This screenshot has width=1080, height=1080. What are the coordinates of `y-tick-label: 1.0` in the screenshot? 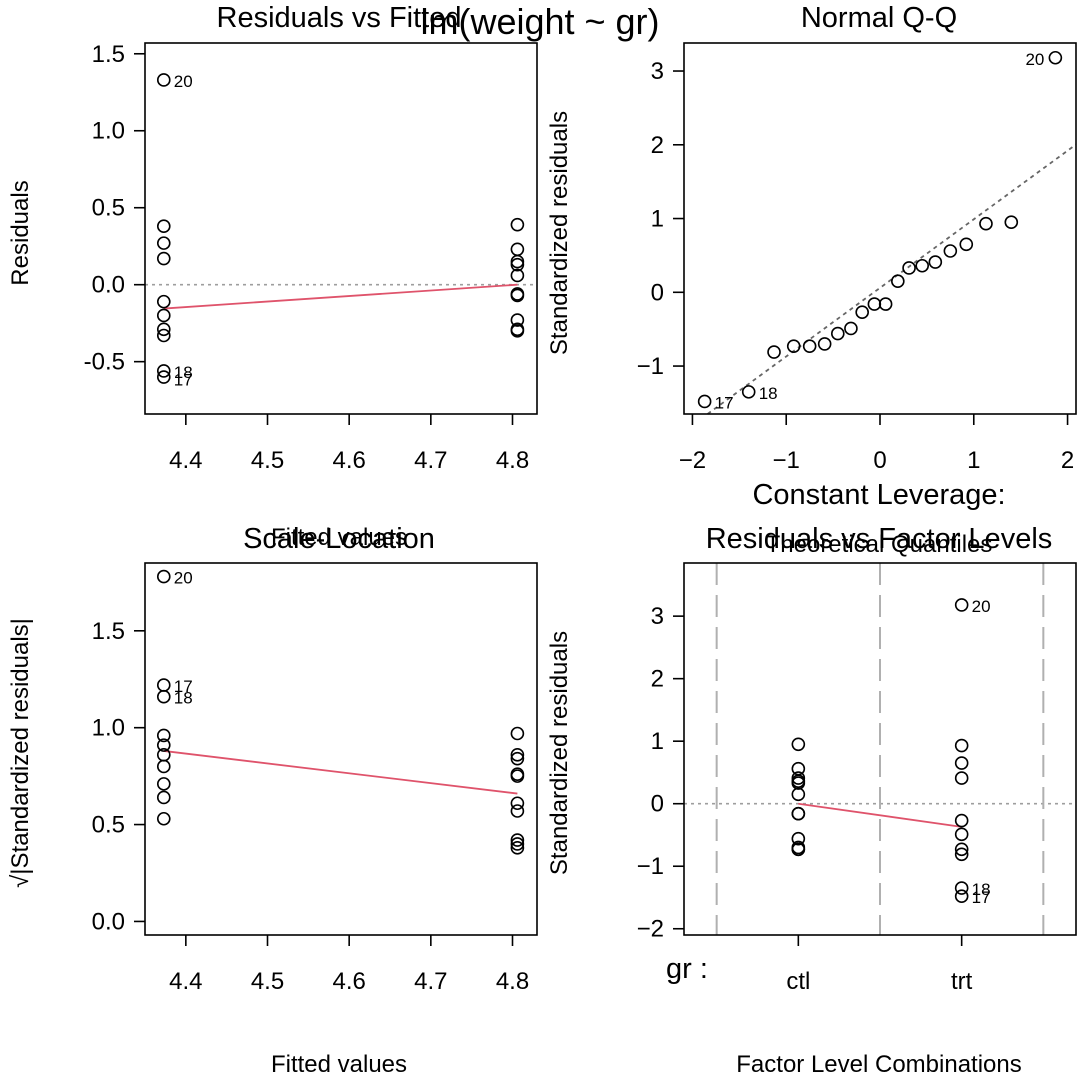 It's located at (108, 728).